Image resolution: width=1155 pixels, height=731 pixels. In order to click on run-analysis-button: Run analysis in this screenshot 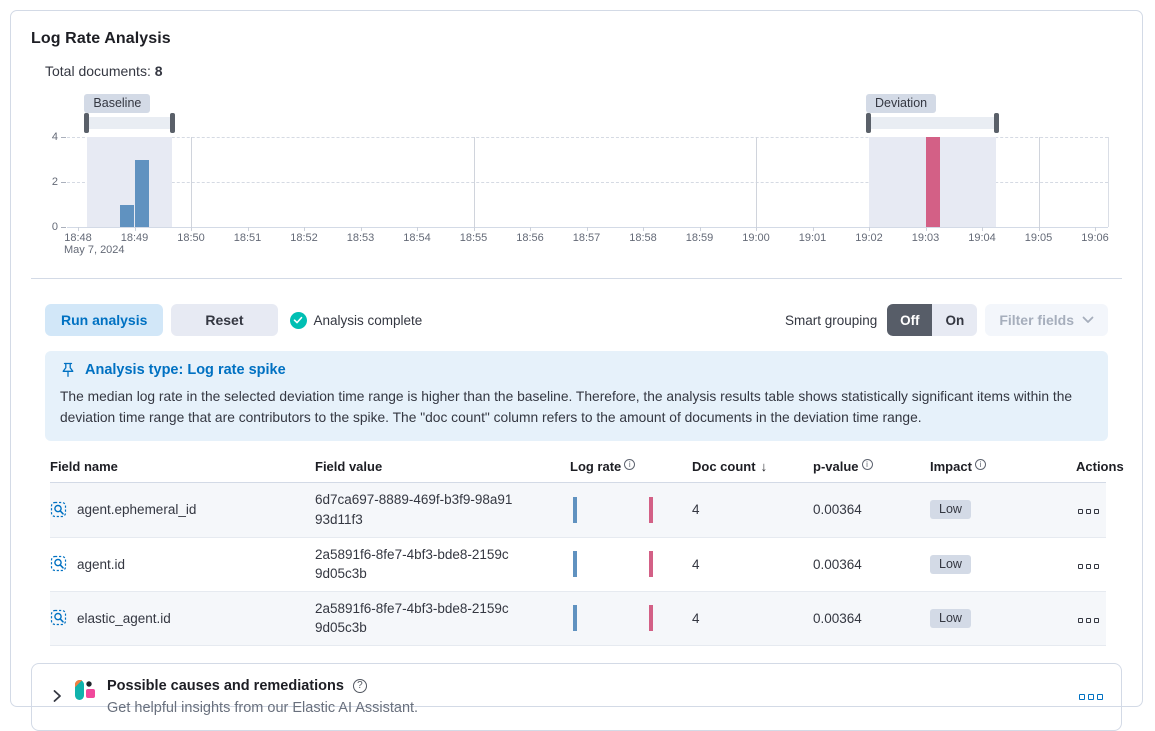, I will do `click(104, 320)`.